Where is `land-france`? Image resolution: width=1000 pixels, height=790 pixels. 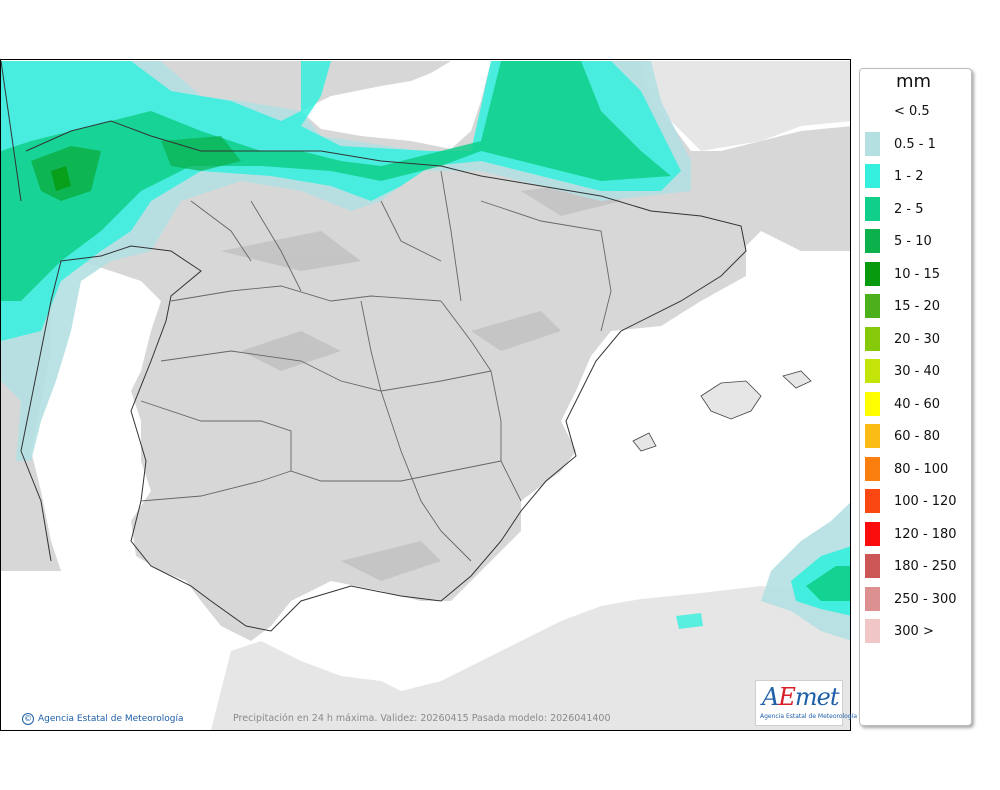
land-france is located at coordinates (670, 106).